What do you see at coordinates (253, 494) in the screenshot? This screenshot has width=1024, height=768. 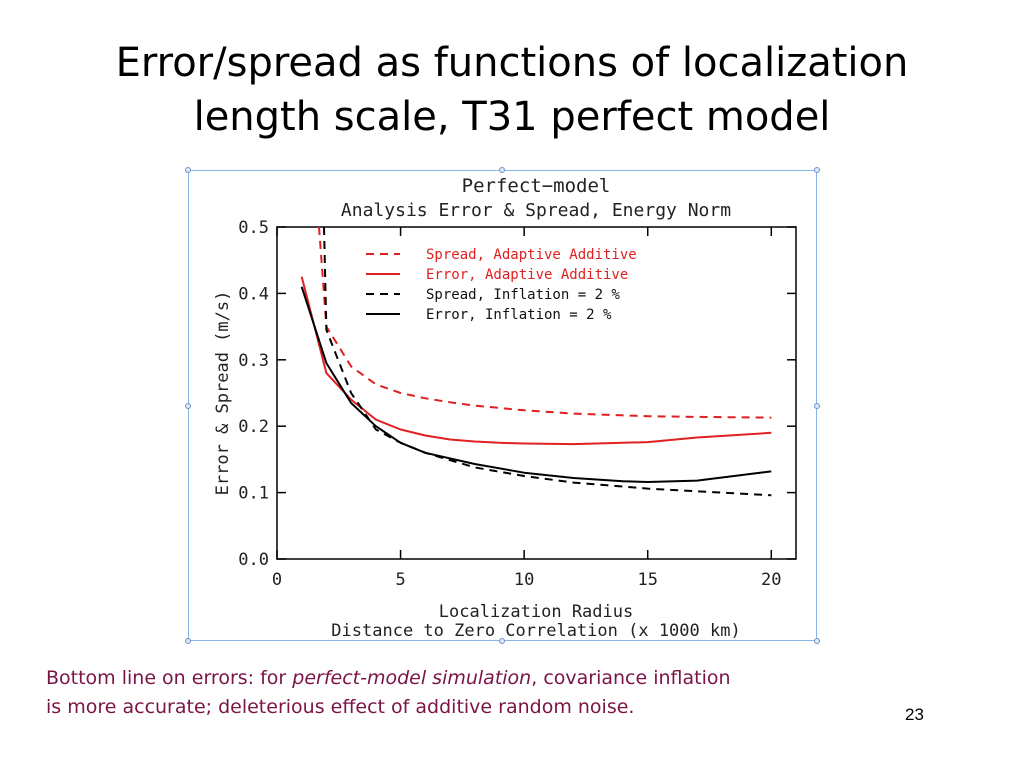 I see `y-tick-label: 0.1` at bounding box center [253, 494].